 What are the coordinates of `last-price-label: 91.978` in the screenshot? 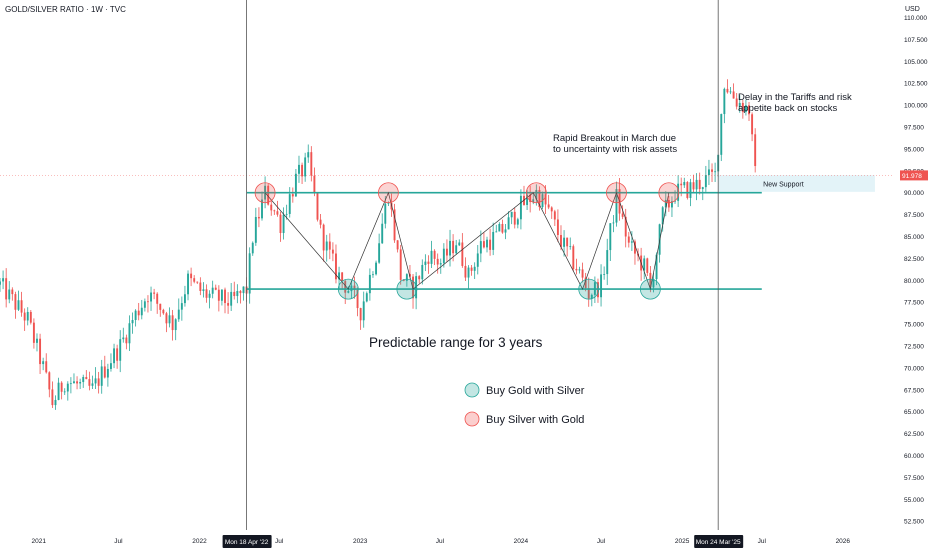 It's located at (912, 176).